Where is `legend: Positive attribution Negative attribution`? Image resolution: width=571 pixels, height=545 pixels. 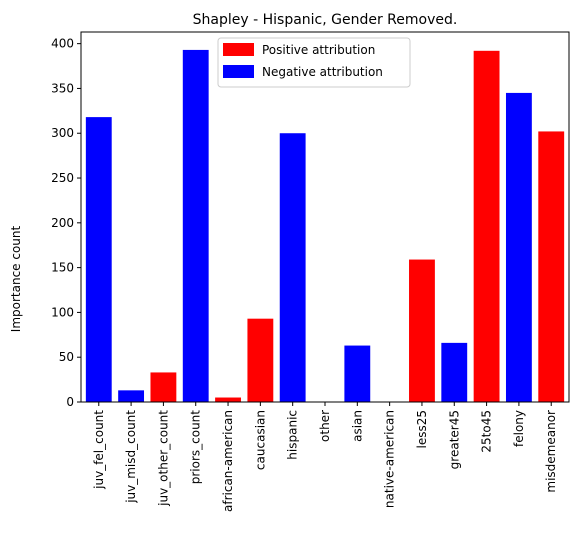
legend: Positive attribution Negative attribution is located at coordinates (314, 62).